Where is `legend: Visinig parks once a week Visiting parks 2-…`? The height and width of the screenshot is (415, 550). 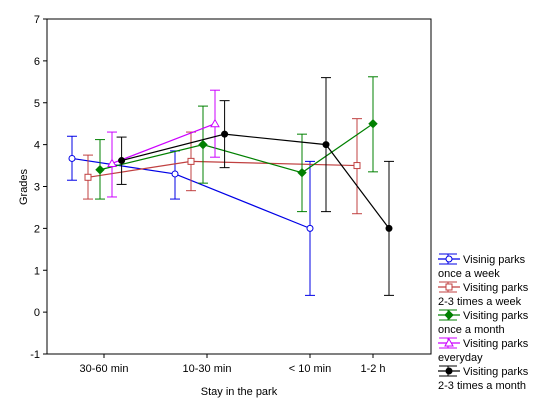
legend: Visinig parks once a week Visiting parks 2-… is located at coordinates (483, 322).